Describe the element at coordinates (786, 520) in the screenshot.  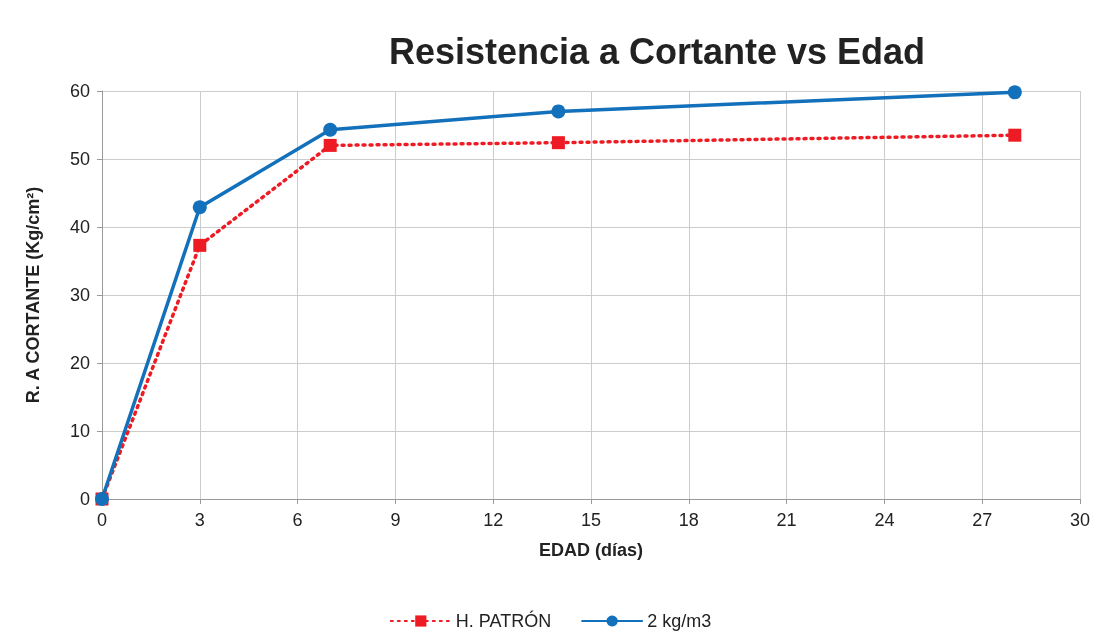
I see `x-tick-label: 21` at that location.